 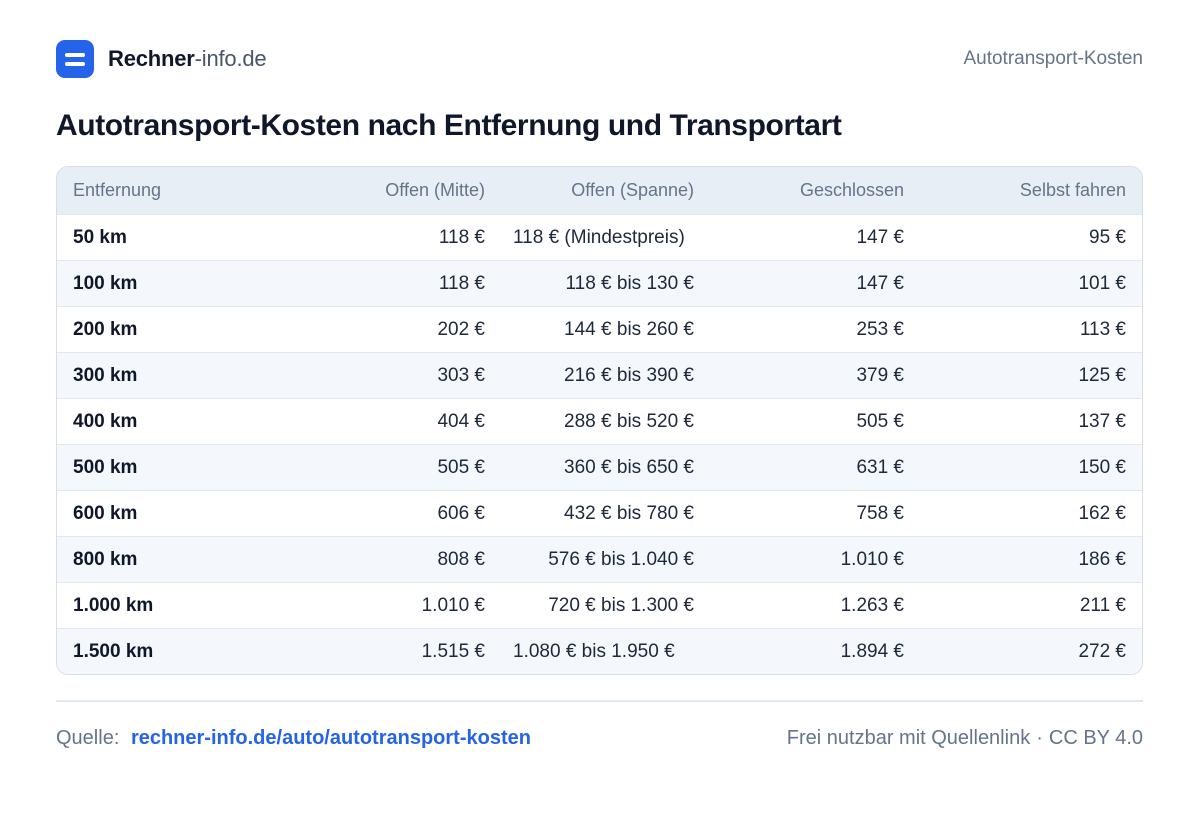 What do you see at coordinates (394, 191) in the screenshot?
I see `column-header: Offen (Mitte)` at bounding box center [394, 191].